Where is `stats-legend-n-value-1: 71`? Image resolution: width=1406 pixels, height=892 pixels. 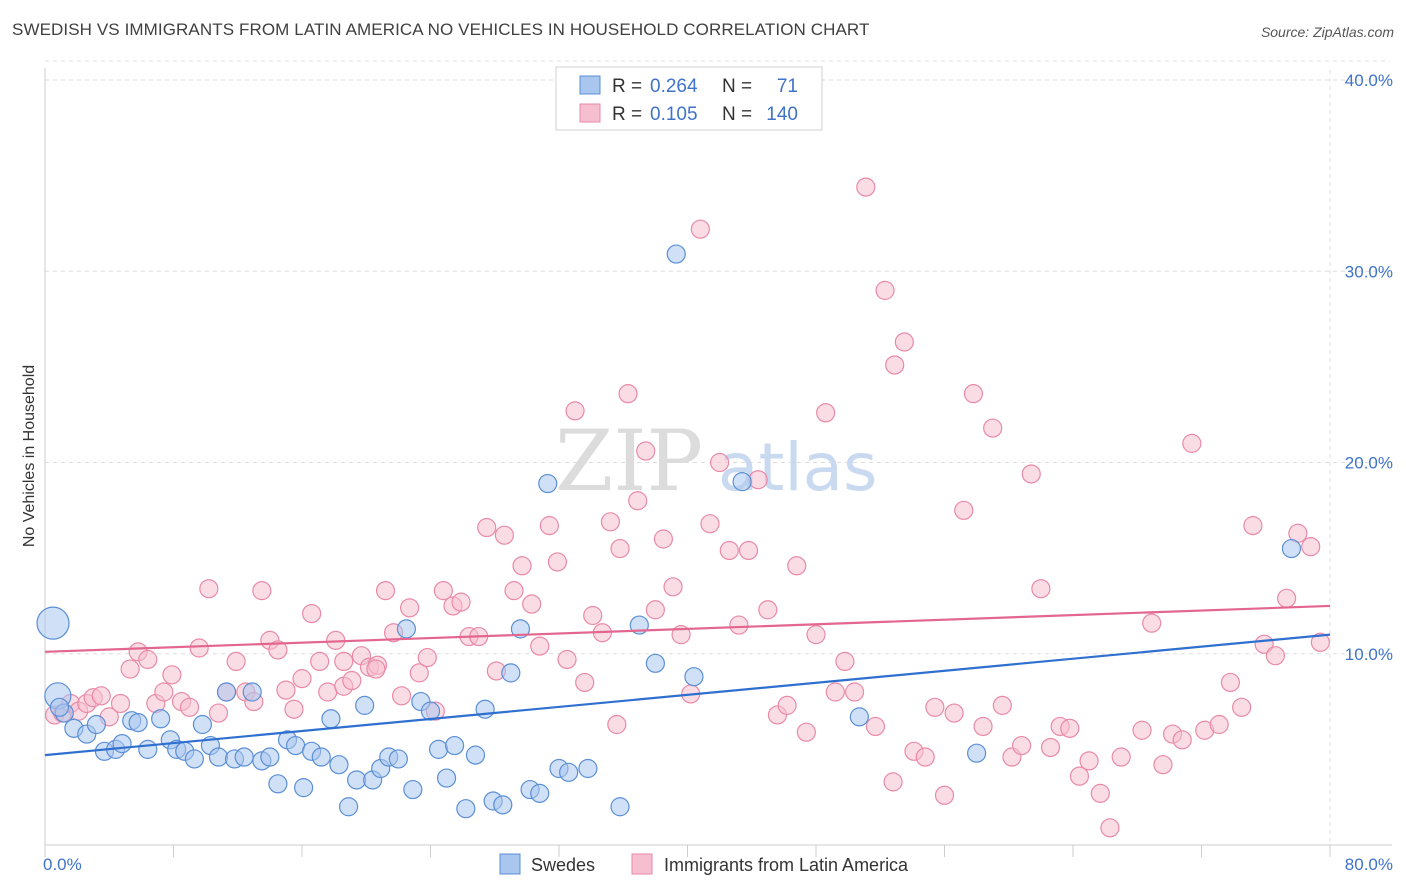
stats-legend-n-value-1: 71 is located at coordinates (787, 86).